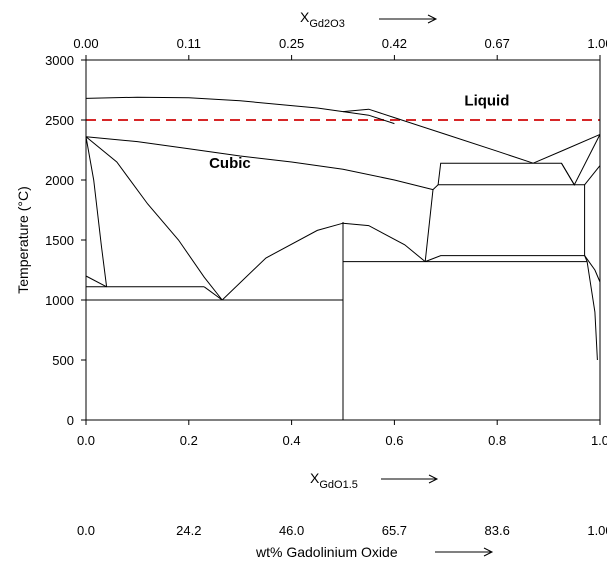 The image size is (607, 567). What do you see at coordinates (326, 552) in the screenshot?
I see `wt-axis-title: wt% Gadolinium Oxide` at bounding box center [326, 552].